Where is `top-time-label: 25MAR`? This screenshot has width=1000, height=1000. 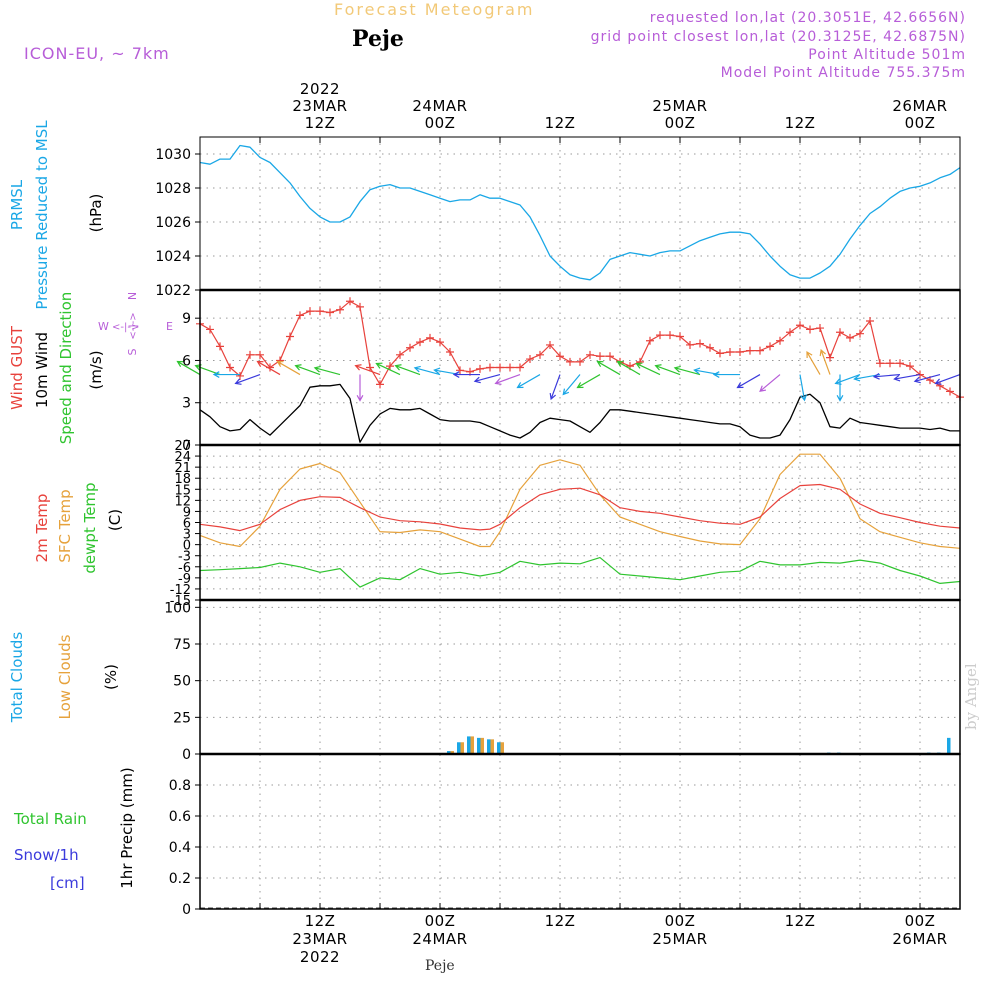
top-time-label: 25MAR is located at coordinates (679, 106).